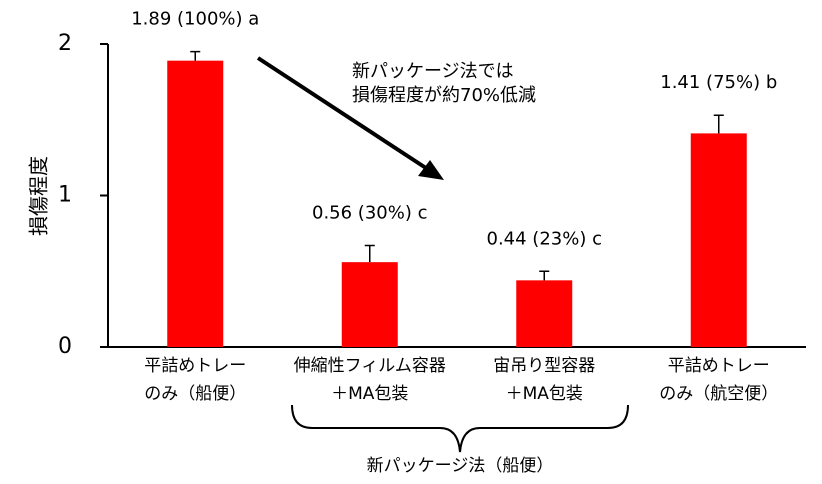 This screenshot has width=822, height=484. What do you see at coordinates (65, 43) in the screenshot?
I see `y-tick-label: 2` at bounding box center [65, 43].